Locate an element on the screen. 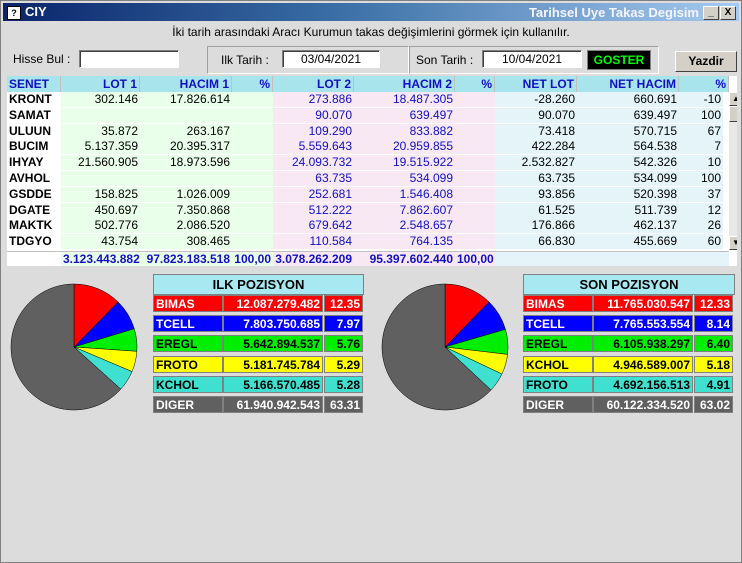 This screenshot has width=742, height=563. table-cell-hacim1: 2.086.520 is located at coordinates (186, 226).